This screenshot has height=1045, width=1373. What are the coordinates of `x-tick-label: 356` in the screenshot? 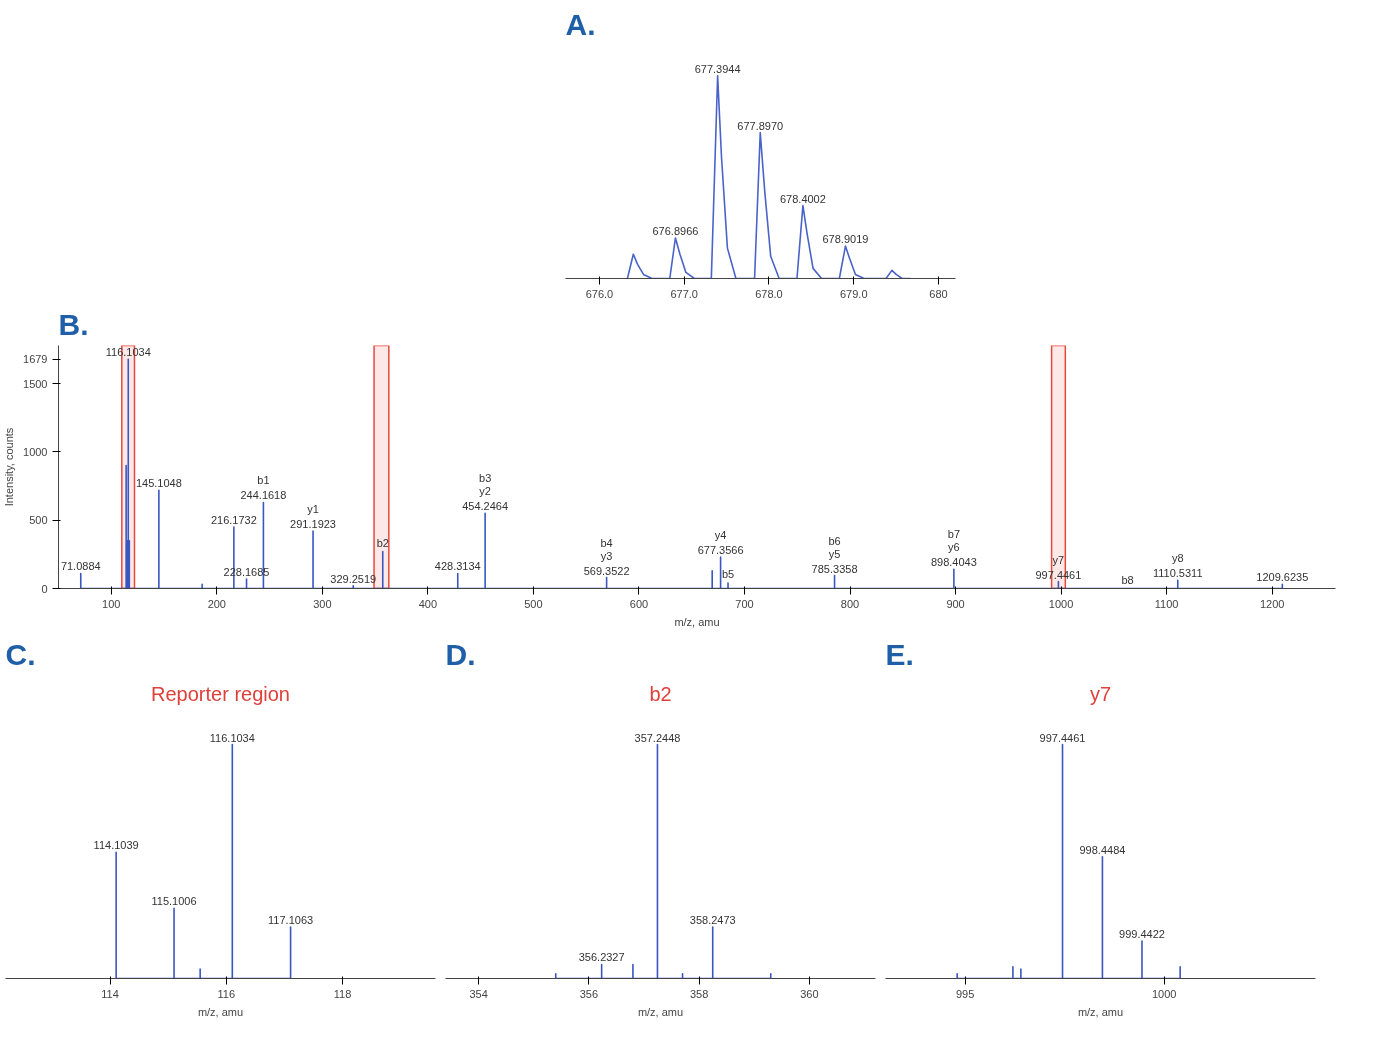 It's located at (589, 993).